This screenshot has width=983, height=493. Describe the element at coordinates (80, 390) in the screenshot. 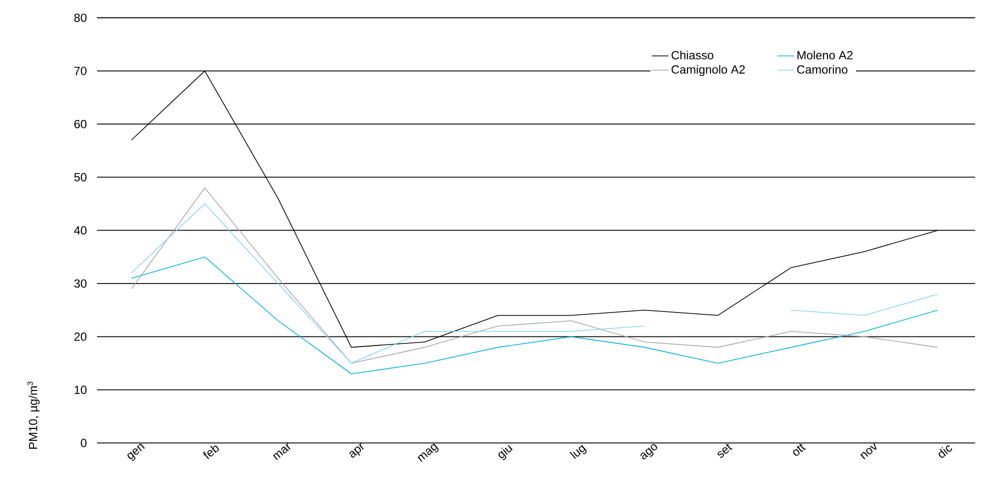

I see `y-tick-label: 10` at that location.